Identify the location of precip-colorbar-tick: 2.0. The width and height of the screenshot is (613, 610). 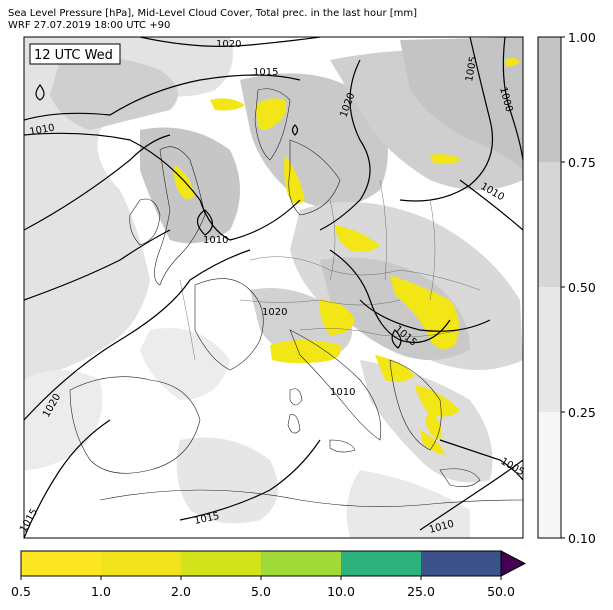
(181, 591).